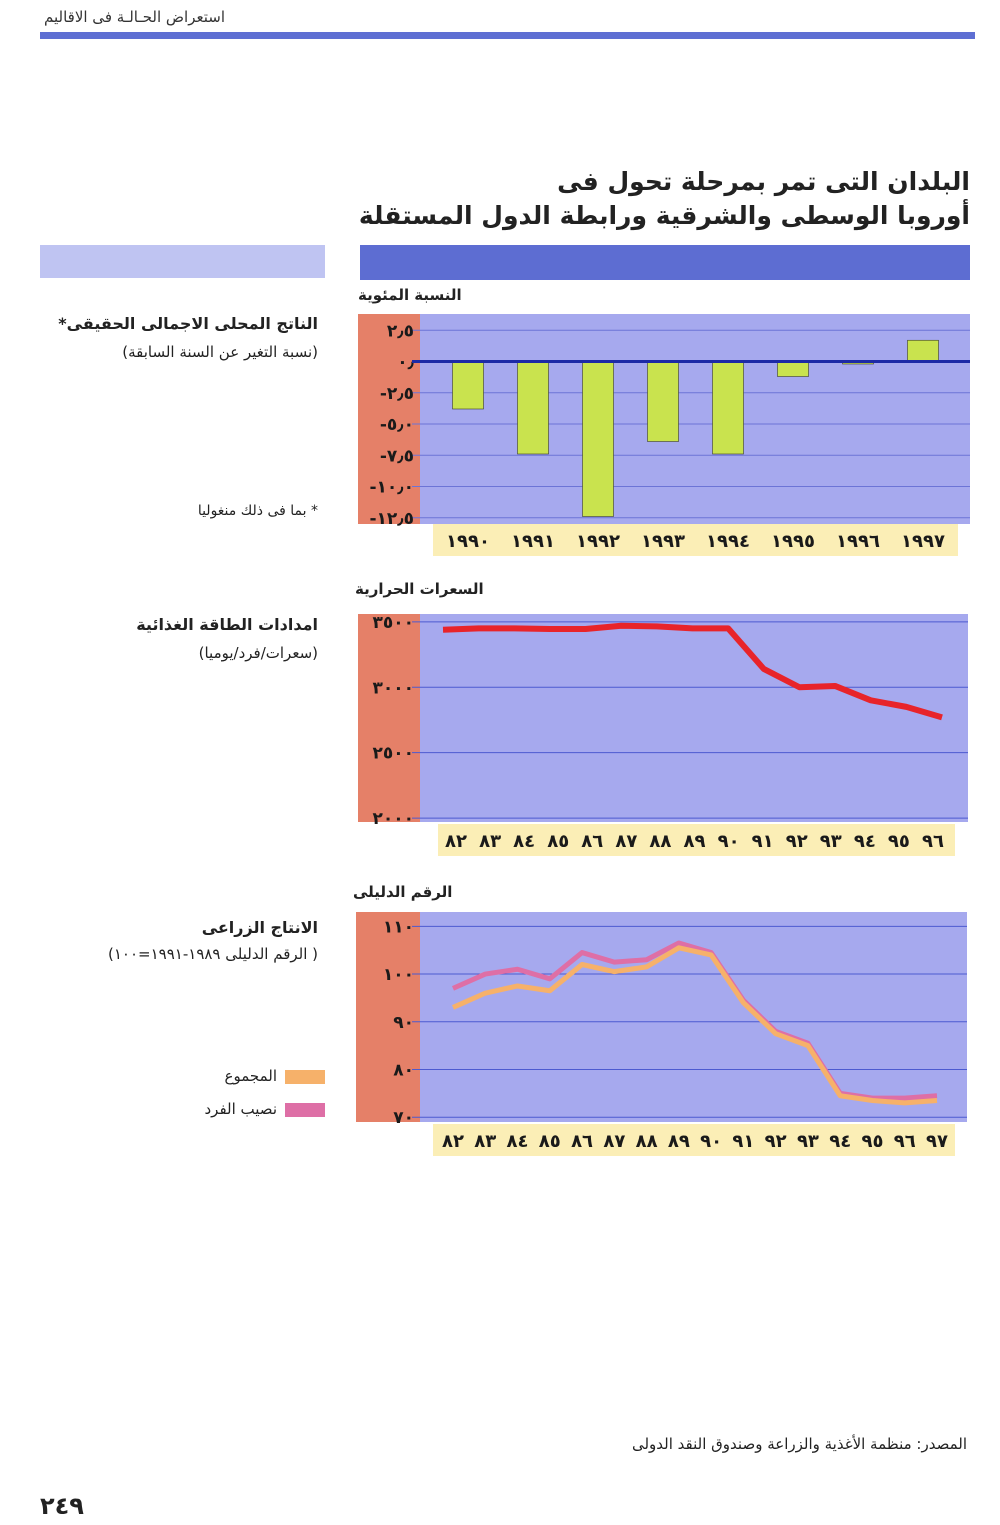 This screenshot has width=1000, height=1525. I want to click on gdp-subtitle: (نسبة التغير عن السنة السابقة), so click(220, 352).